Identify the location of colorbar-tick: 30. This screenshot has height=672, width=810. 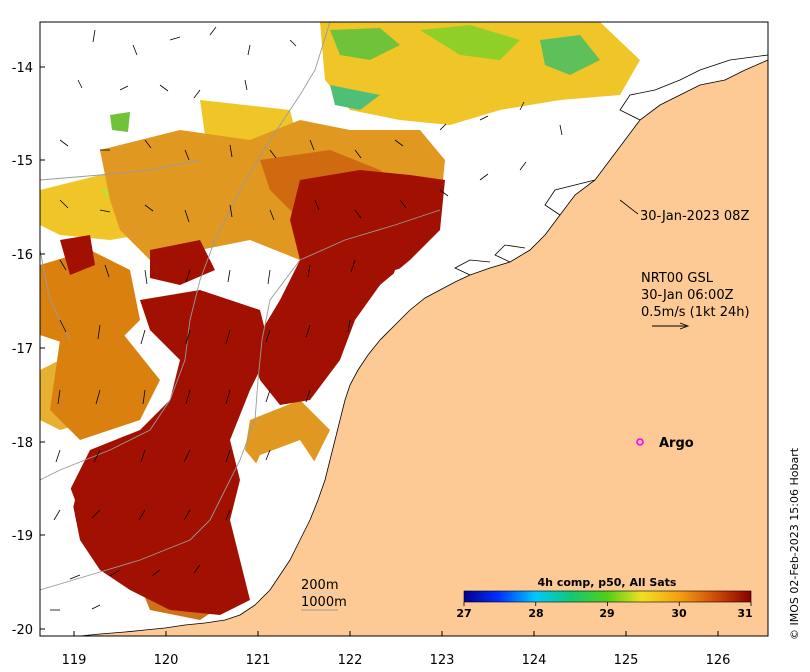
(679, 613).